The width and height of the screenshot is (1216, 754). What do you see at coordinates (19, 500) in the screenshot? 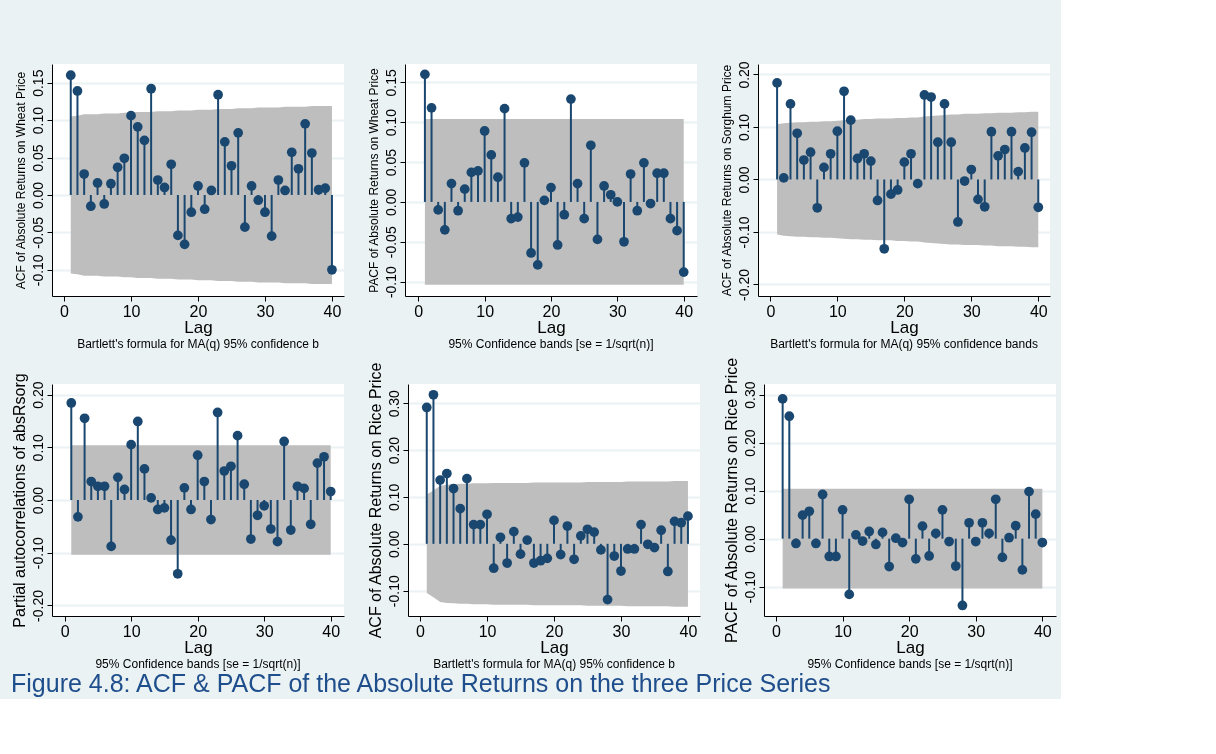
I see `y-axis-title: Partial autocorrelations of absRsorg` at bounding box center [19, 500].